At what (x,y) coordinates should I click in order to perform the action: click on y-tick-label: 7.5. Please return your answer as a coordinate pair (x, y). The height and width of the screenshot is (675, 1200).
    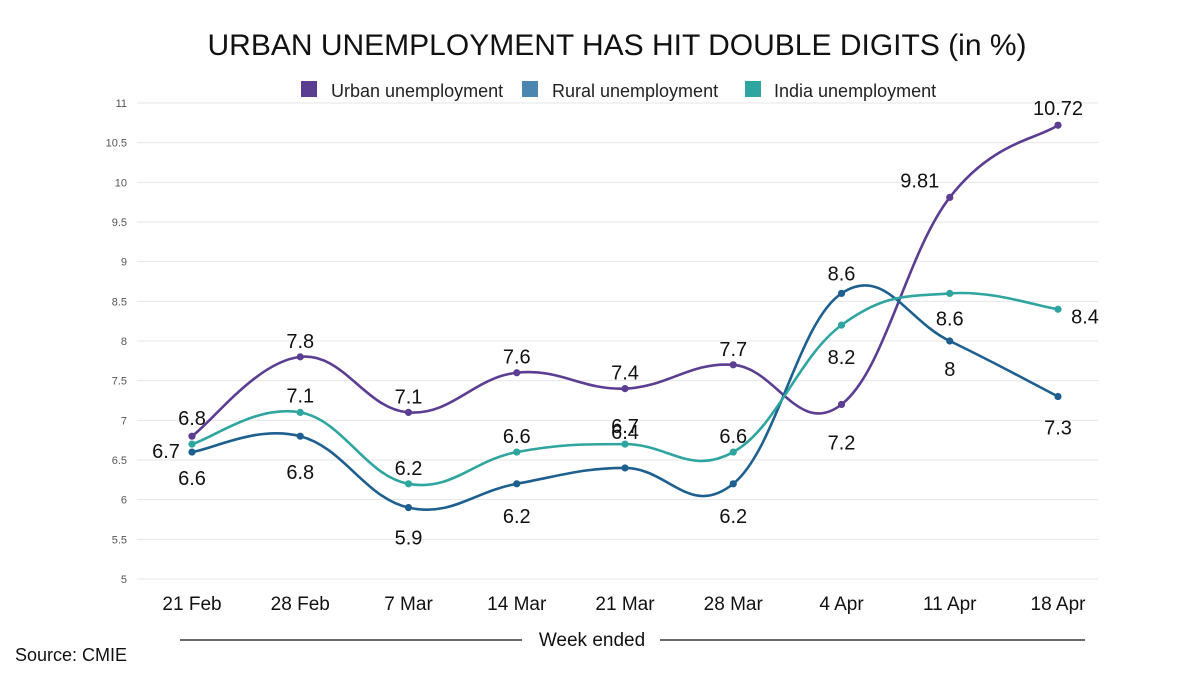
    Looking at the image, I should click on (119, 382).